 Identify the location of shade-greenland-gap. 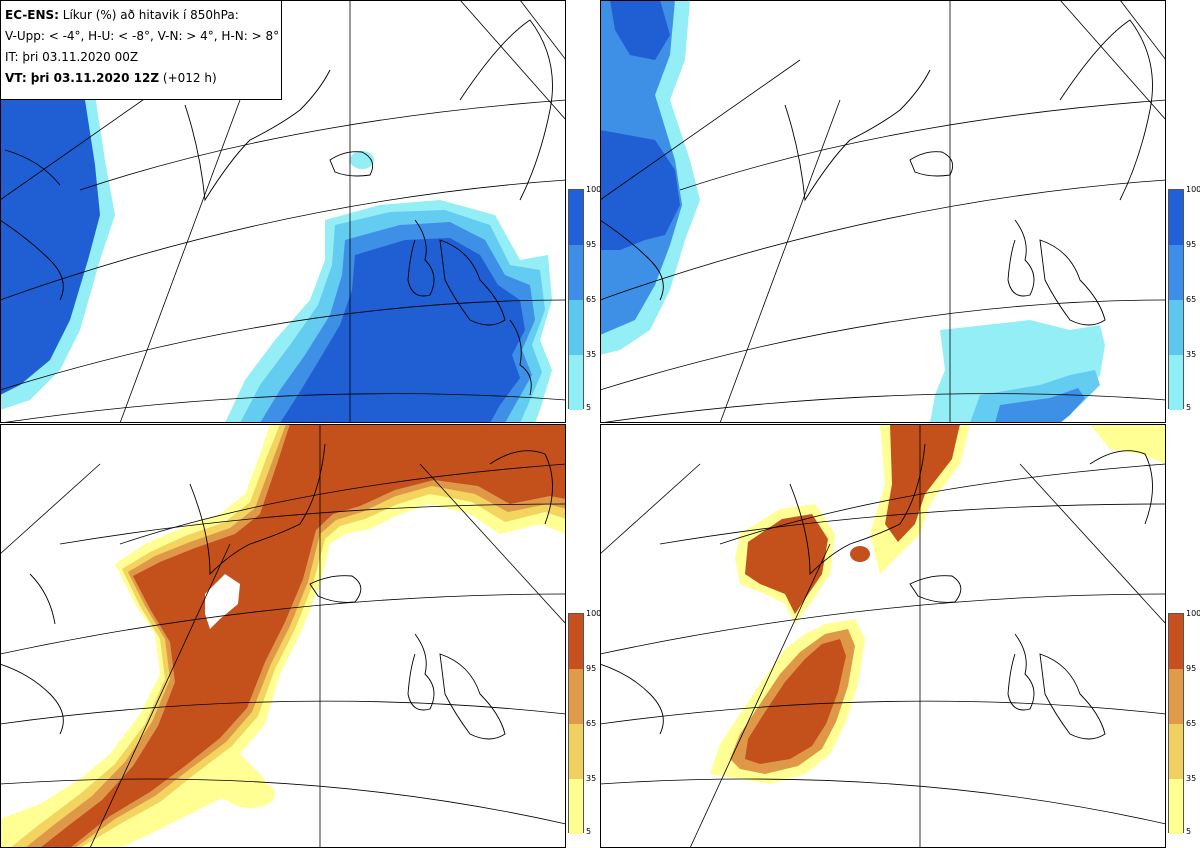
(222, 601).